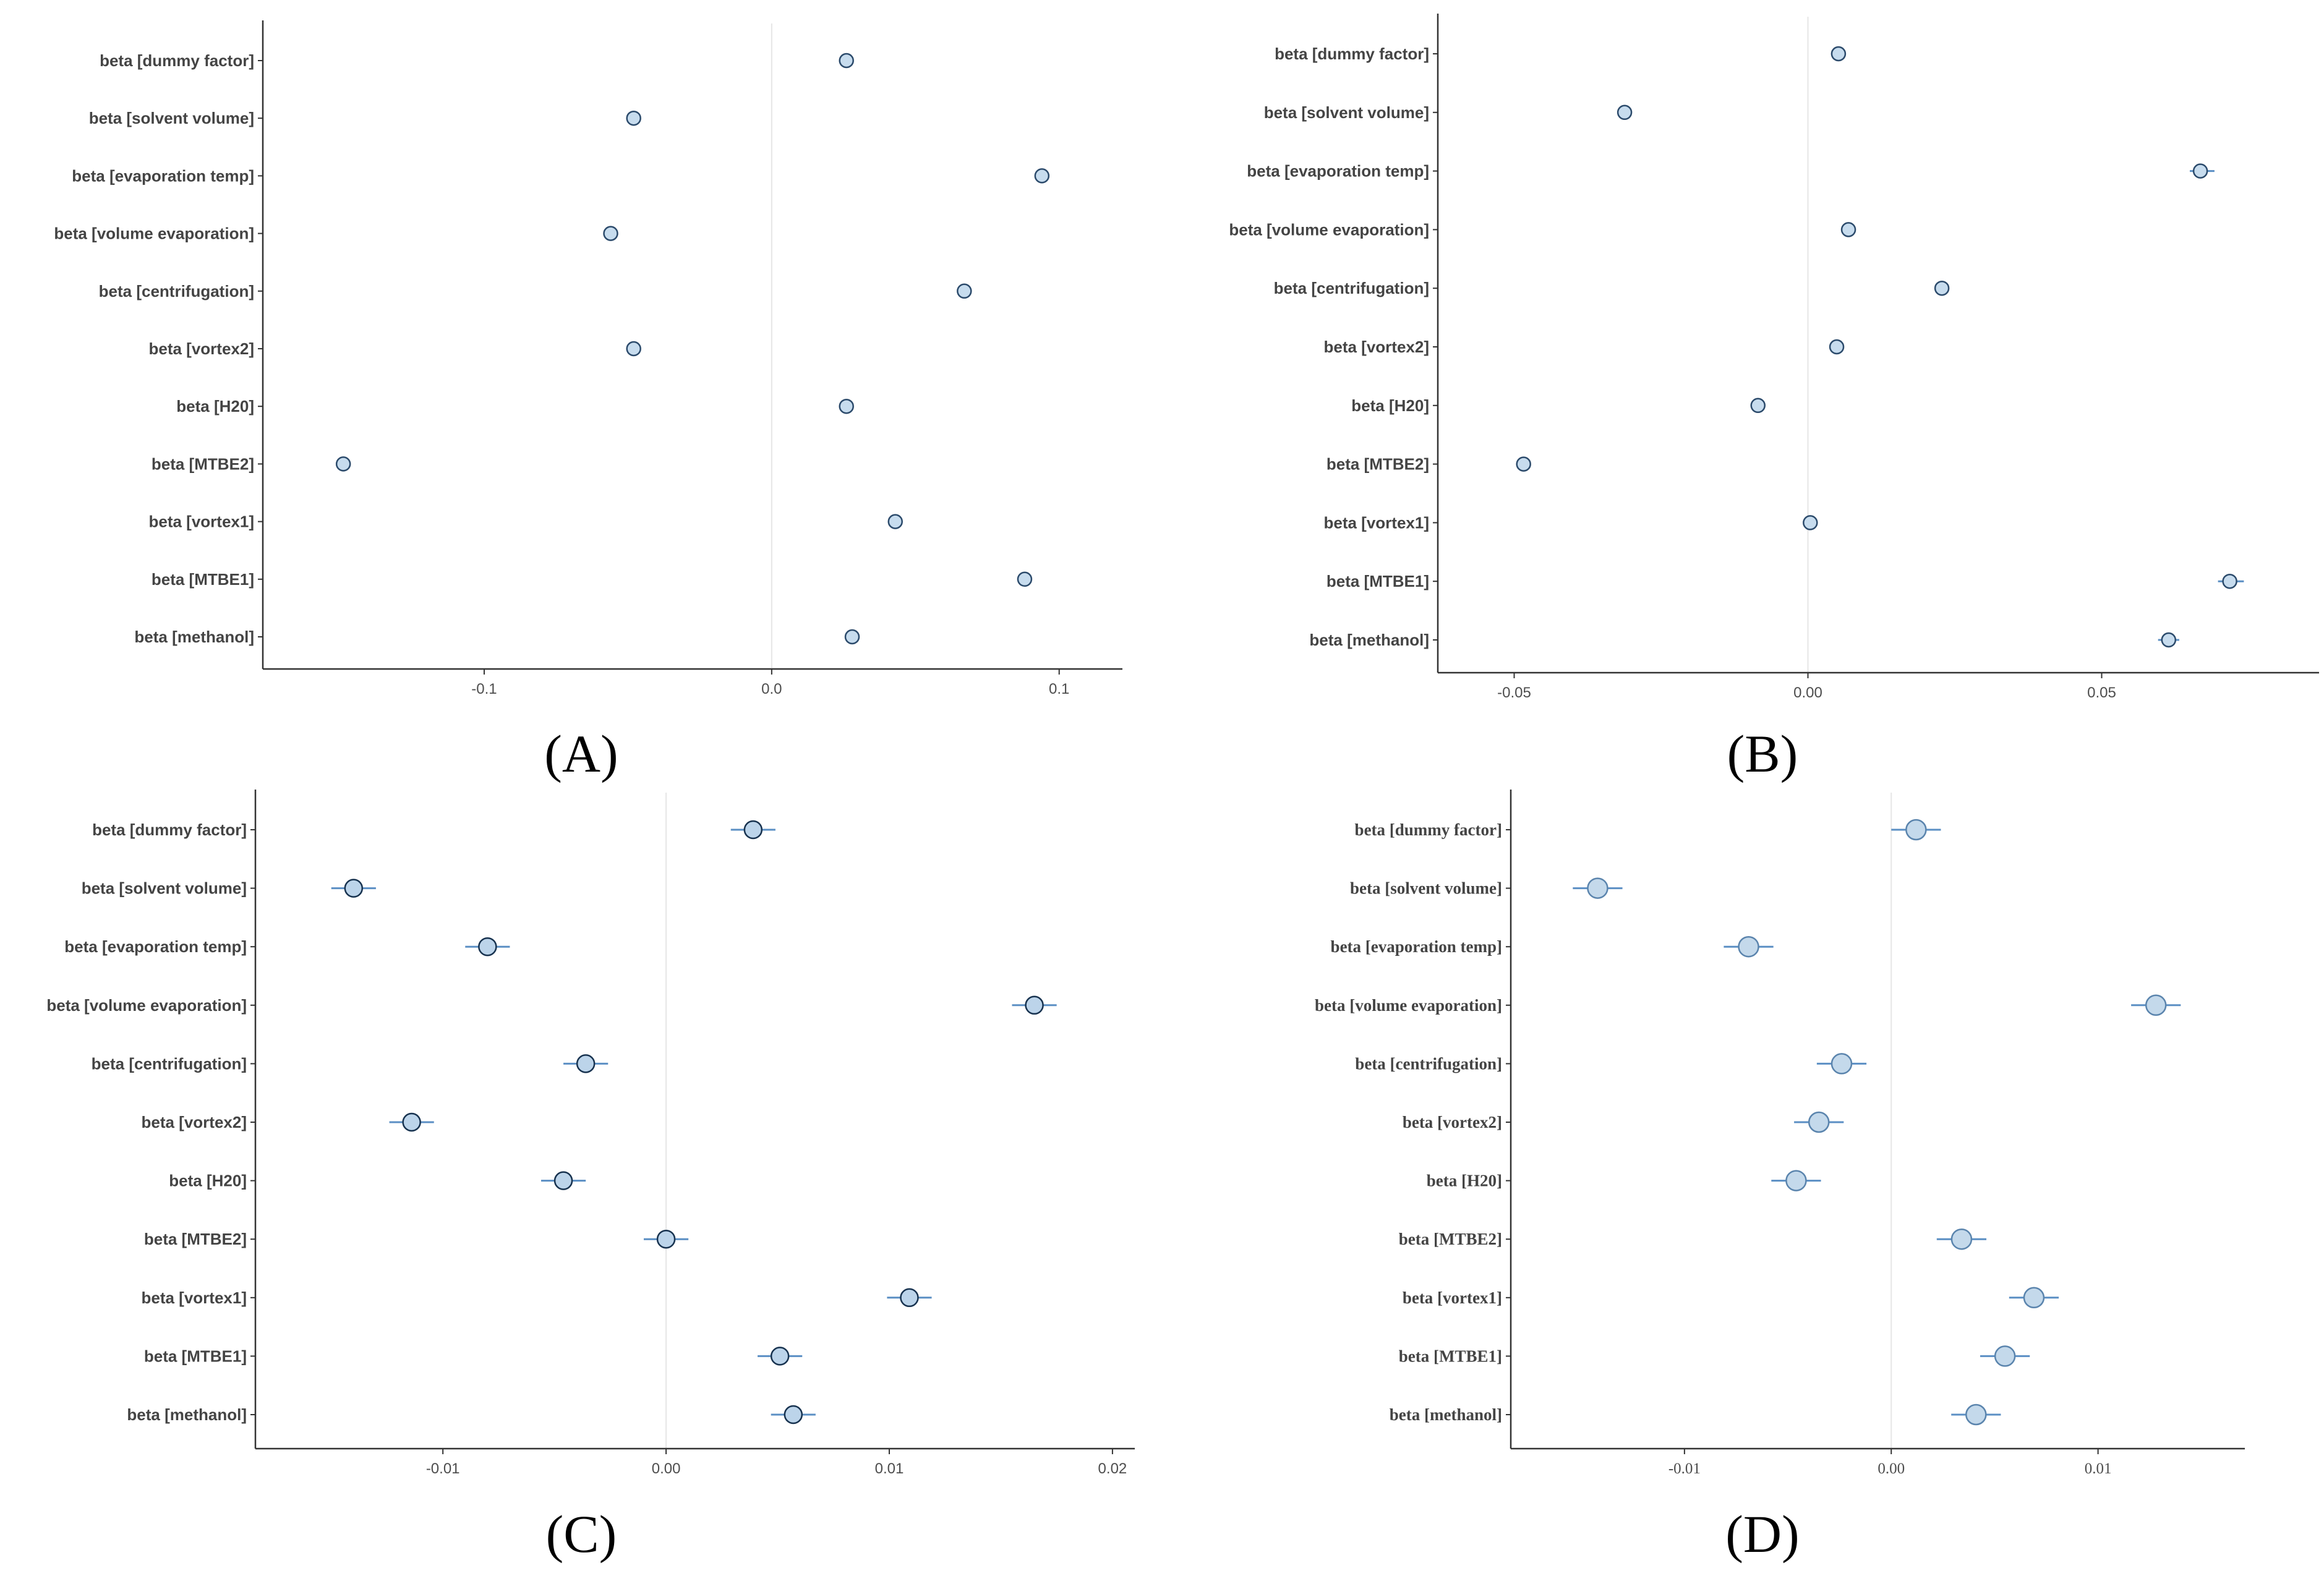 Image resolution: width=2324 pixels, height=1576 pixels. What do you see at coordinates (203, 579) in the screenshot?
I see `panel-a-category-label: beta [MTBE1]` at bounding box center [203, 579].